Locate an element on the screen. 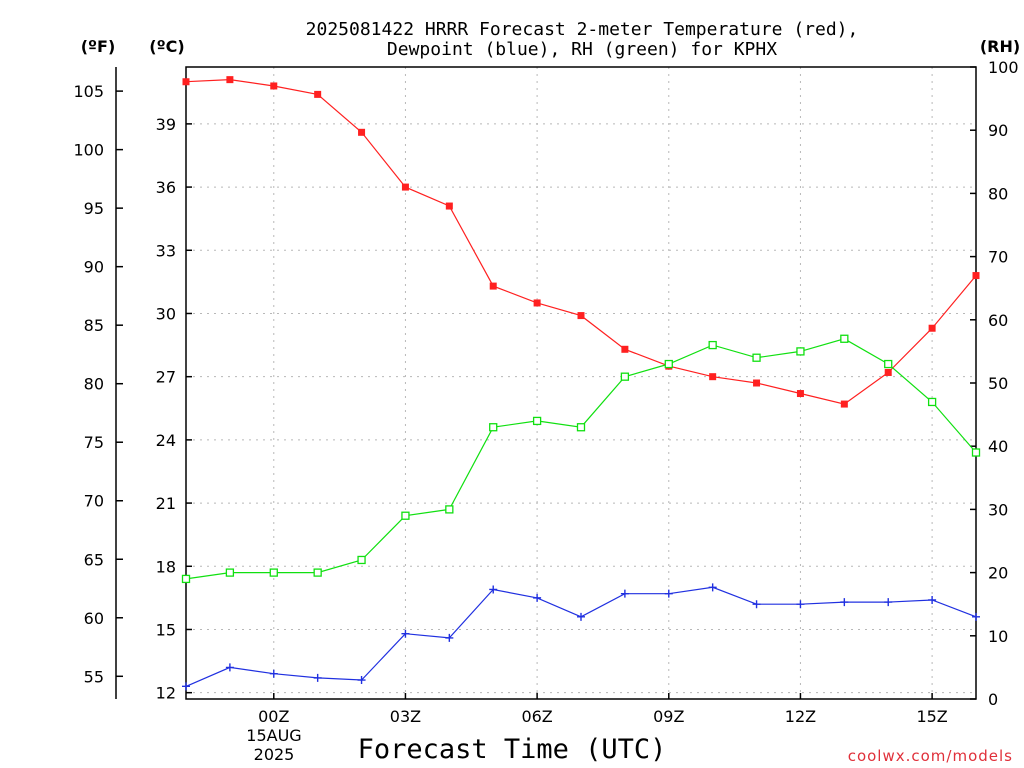  fahrenheit-unit-label: (ºF) is located at coordinates (98, 46).